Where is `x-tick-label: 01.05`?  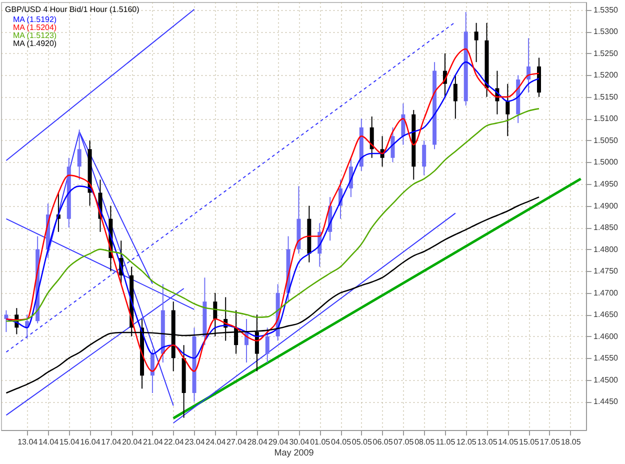
x-tick-label: 01.05 is located at coordinates (320, 442).